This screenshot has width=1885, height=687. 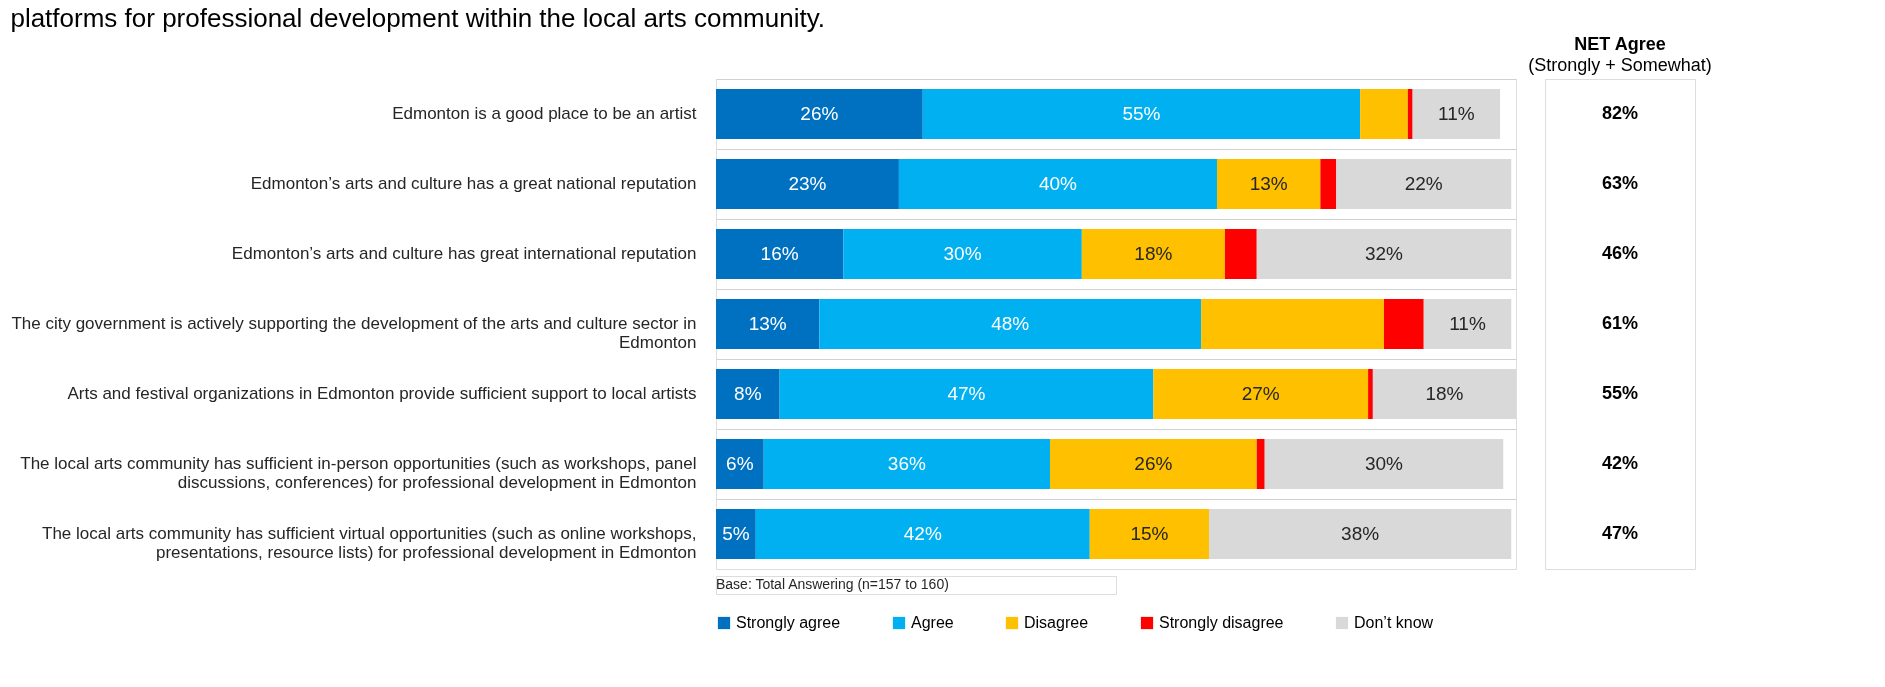 What do you see at coordinates (369, 543) in the screenshot?
I see `y-tick-label: The local arts community has sufficient virtual opportunities (such as online workshops, presentations, resource lists) for professional development in Edmonton` at bounding box center [369, 543].